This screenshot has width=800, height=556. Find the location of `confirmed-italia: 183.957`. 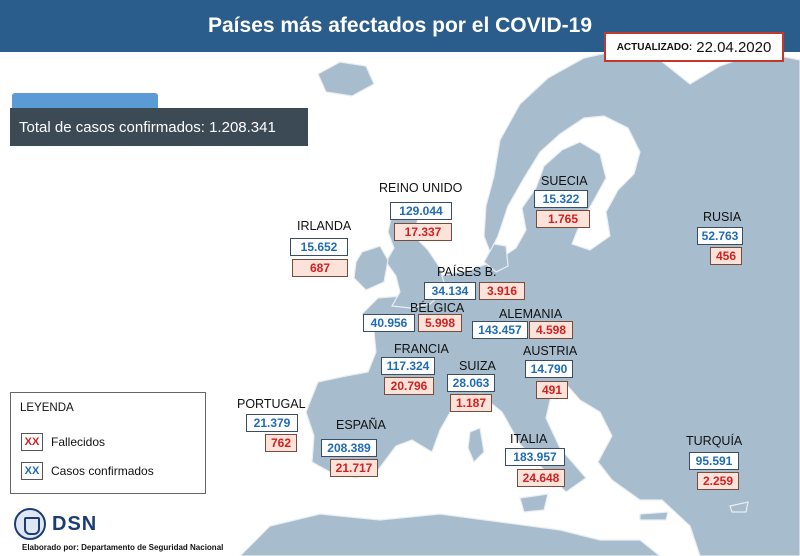

confirmed-italia: 183.957 is located at coordinates (535, 457).